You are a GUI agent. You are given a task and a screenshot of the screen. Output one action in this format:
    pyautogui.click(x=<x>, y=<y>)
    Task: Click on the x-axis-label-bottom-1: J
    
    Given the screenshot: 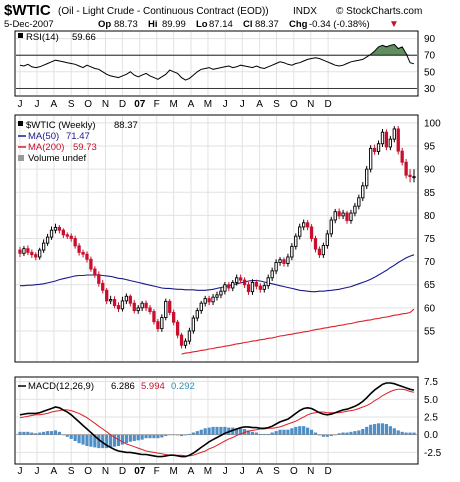 What is the action you would take?
    pyautogui.click(x=36, y=471)
    